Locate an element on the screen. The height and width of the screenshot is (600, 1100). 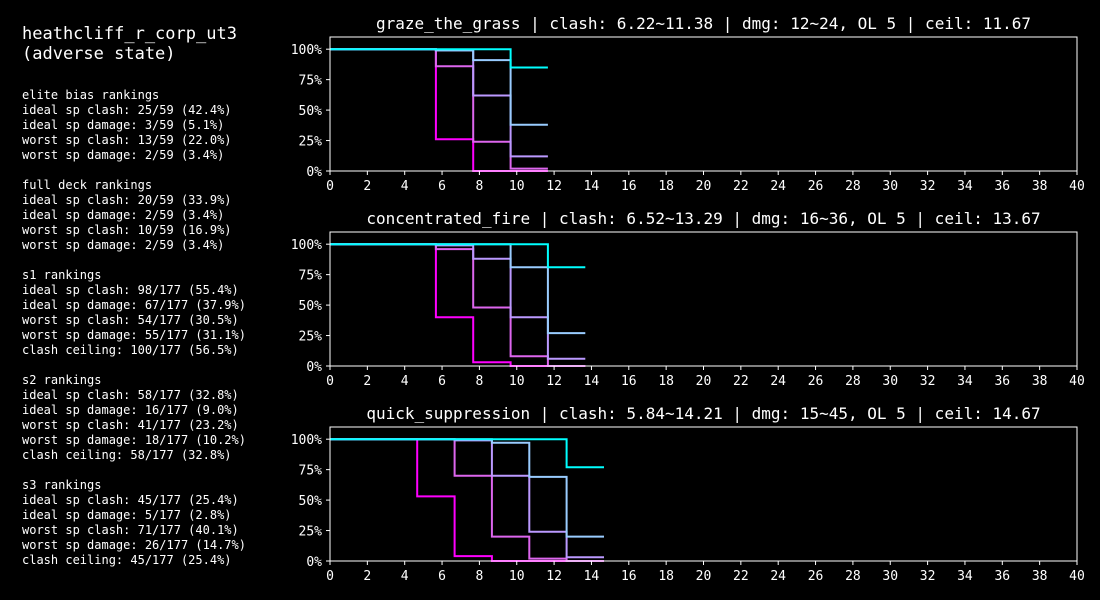
stats-line: ideal sp clash: 25/59 (42.4%) is located at coordinates (127, 110).